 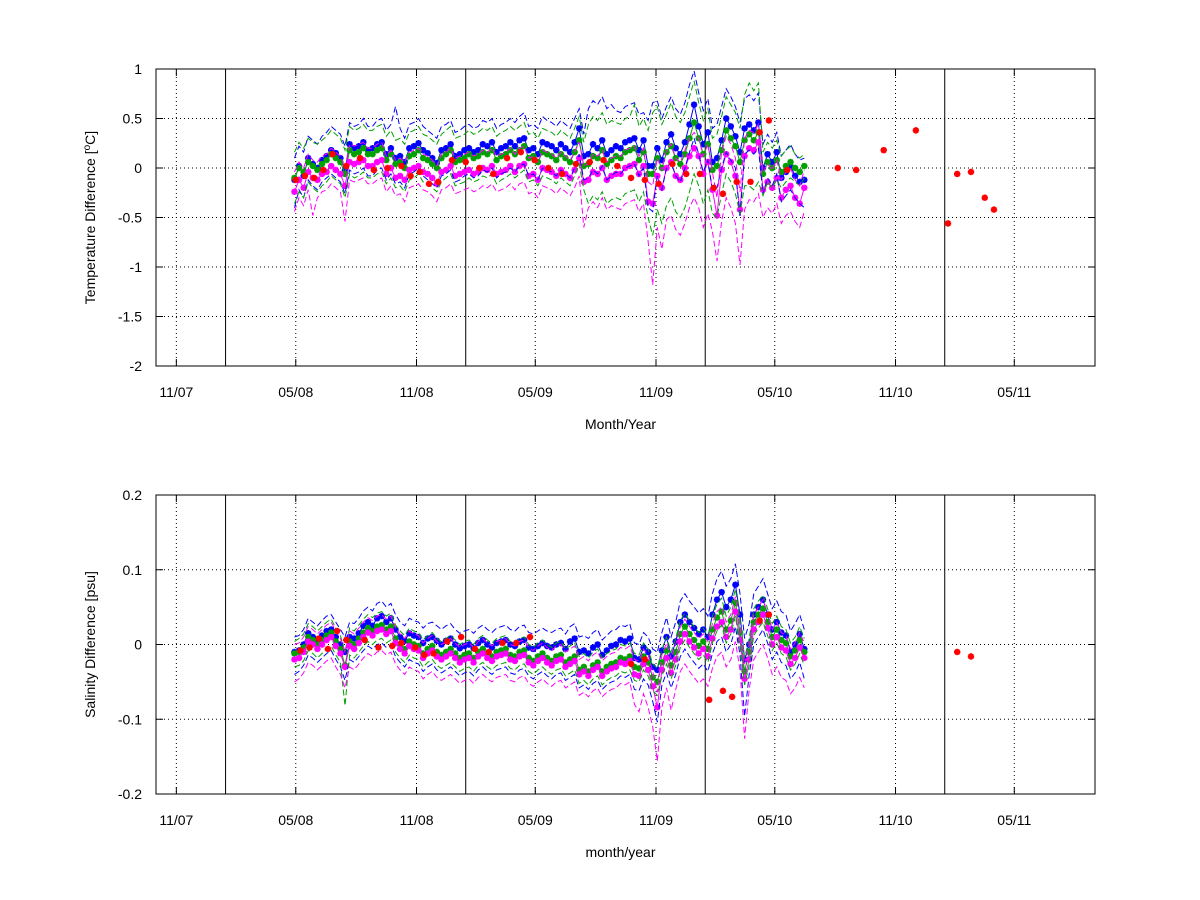 I want to click on y-tick-label: 0.1, so click(x=133, y=570).